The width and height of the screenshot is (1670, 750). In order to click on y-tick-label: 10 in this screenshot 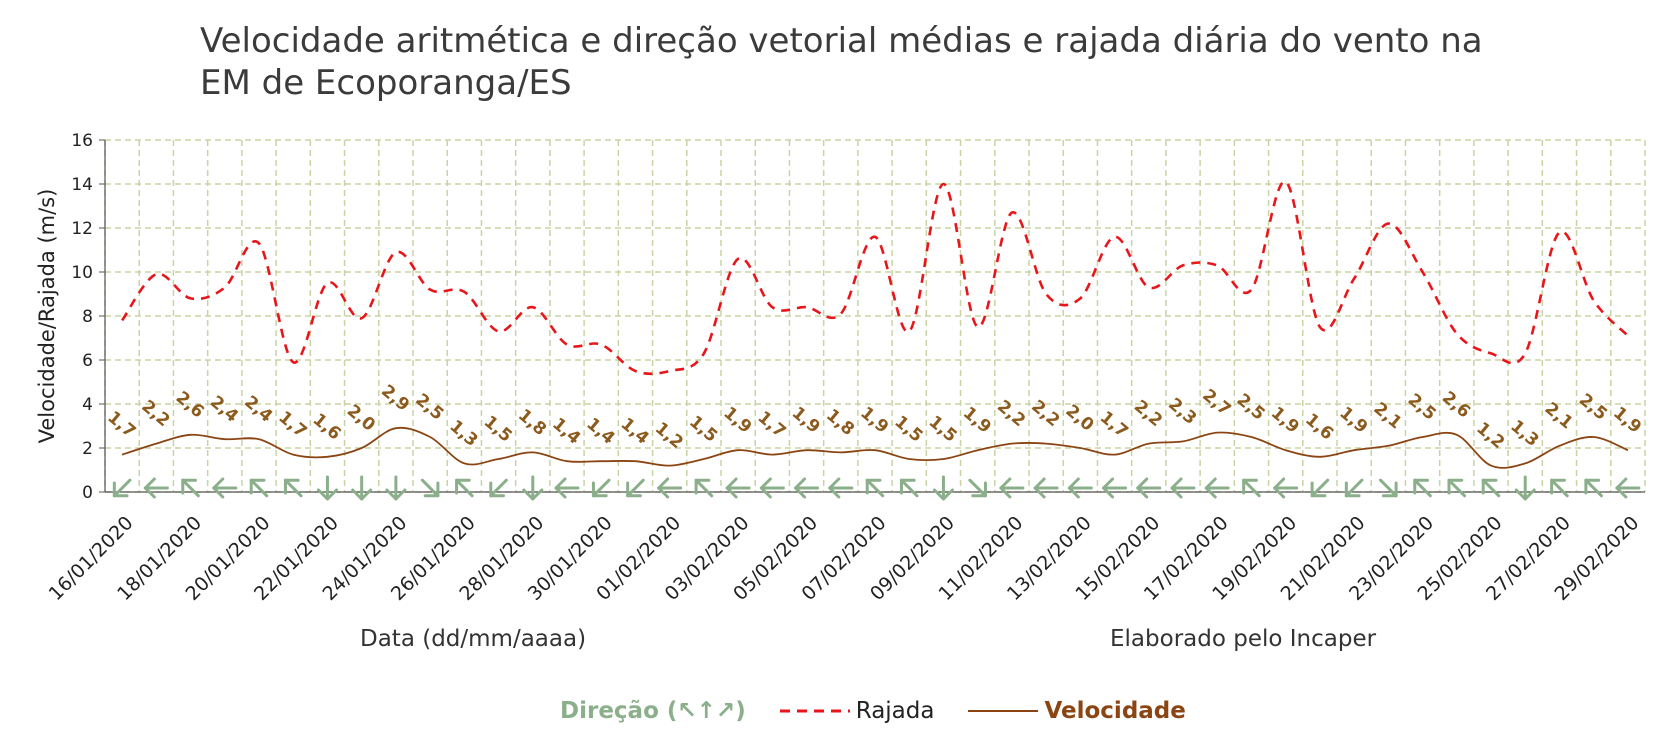, I will do `click(82, 273)`.